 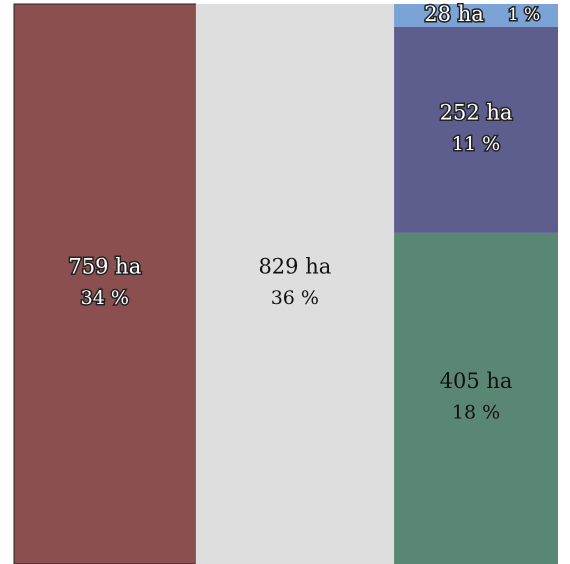 I want to click on value-label: 829 ha, so click(x=294, y=267).